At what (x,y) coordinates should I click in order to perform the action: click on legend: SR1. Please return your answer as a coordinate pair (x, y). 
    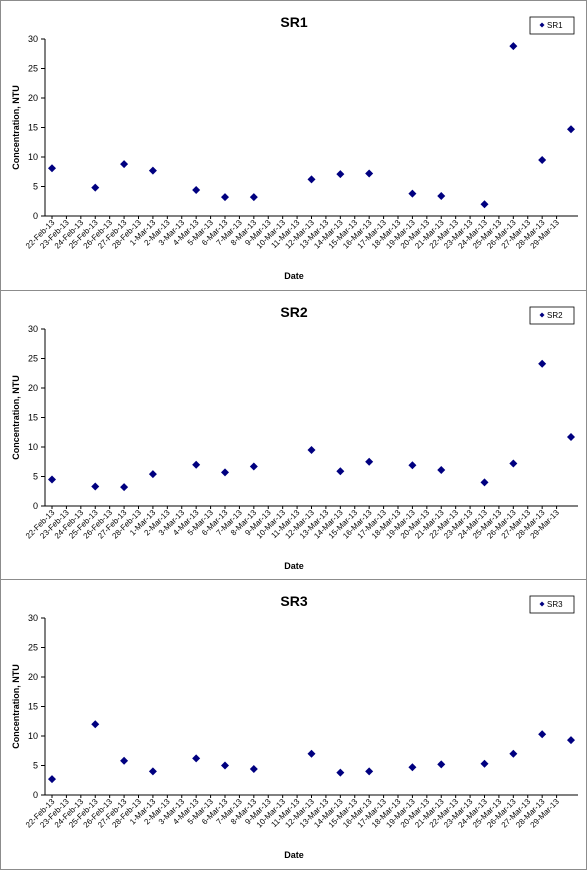
    Looking at the image, I should click on (552, 25).